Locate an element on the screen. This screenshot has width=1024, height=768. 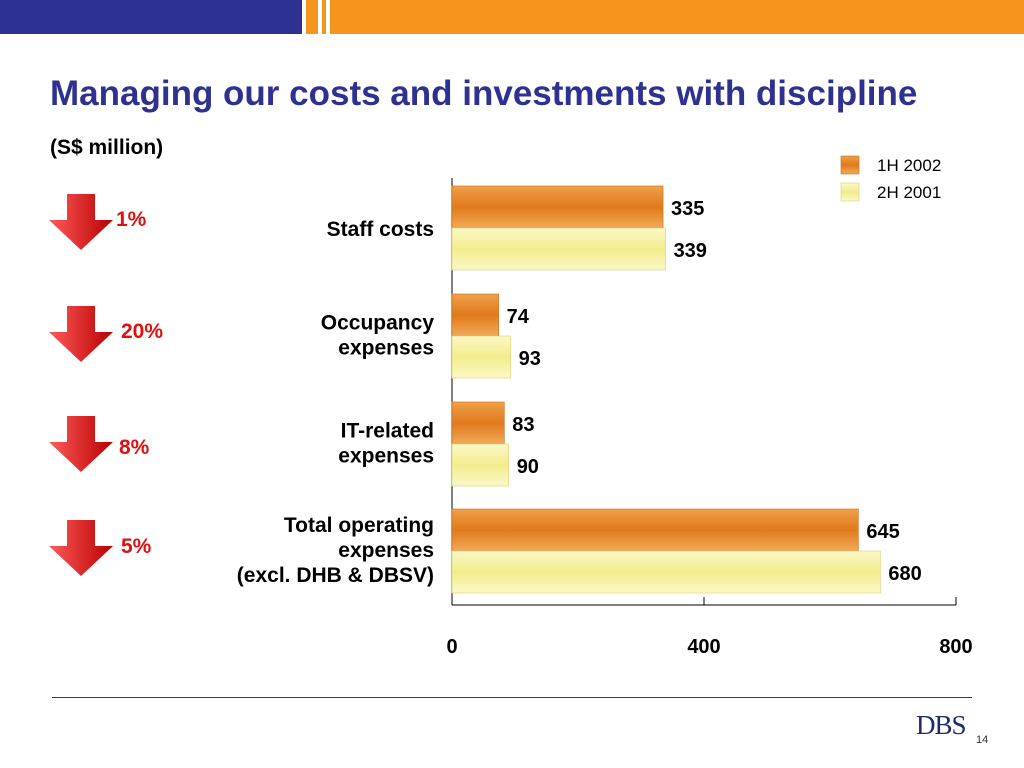
bar-value-label: 339 is located at coordinates (690, 251).